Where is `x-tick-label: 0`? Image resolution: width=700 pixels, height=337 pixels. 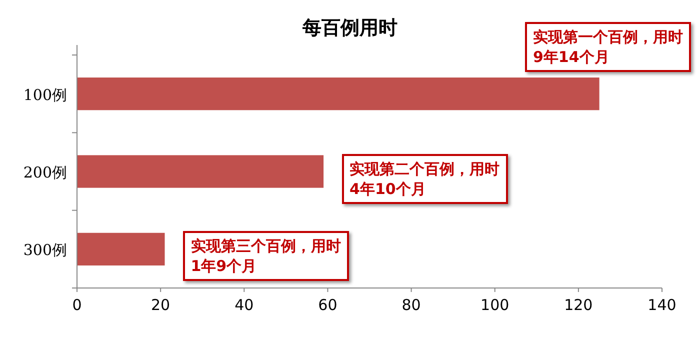 x-tick-label: 0 is located at coordinates (77, 305).